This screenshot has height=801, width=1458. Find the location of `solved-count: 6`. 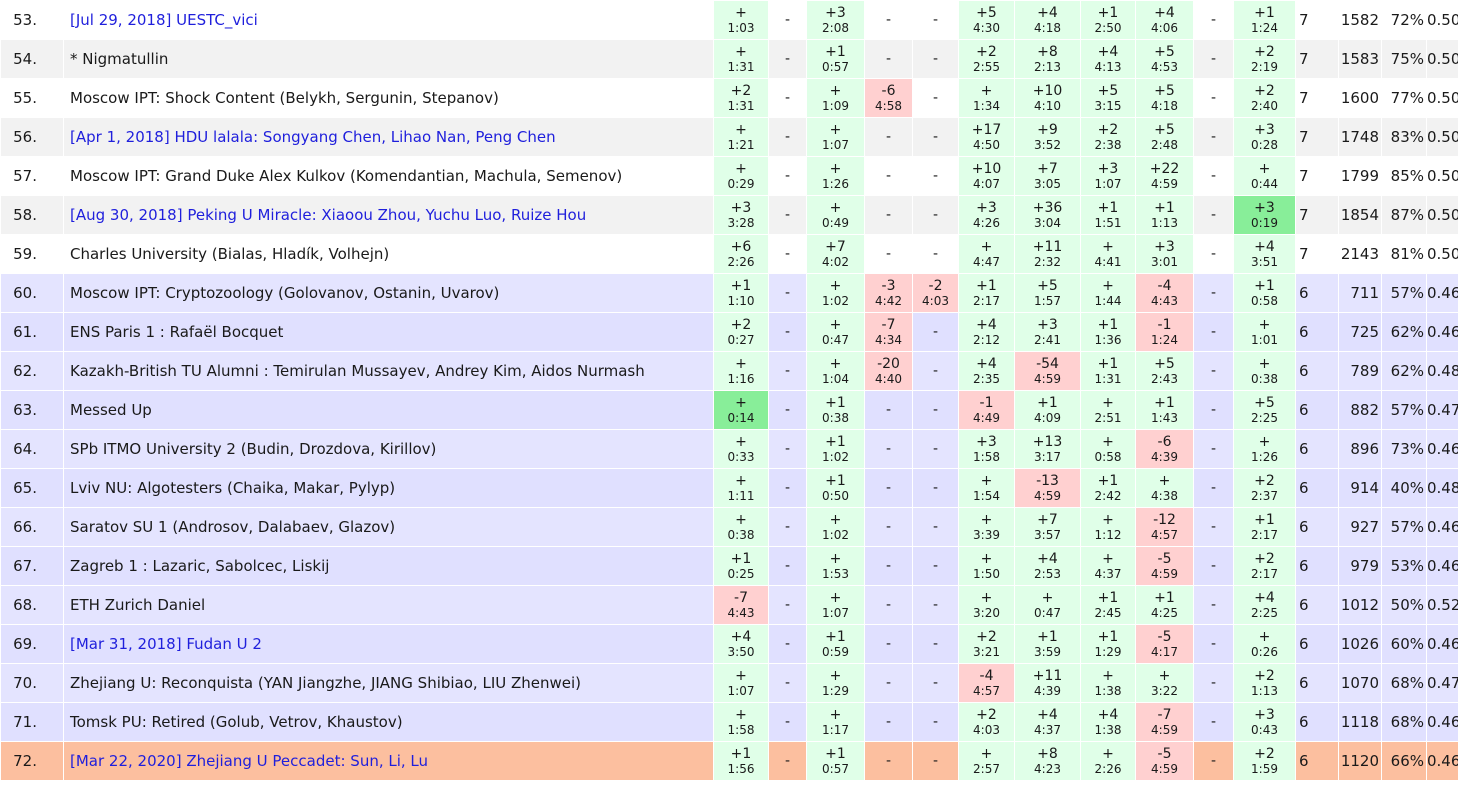

solved-count: 6 is located at coordinates (1317, 332).